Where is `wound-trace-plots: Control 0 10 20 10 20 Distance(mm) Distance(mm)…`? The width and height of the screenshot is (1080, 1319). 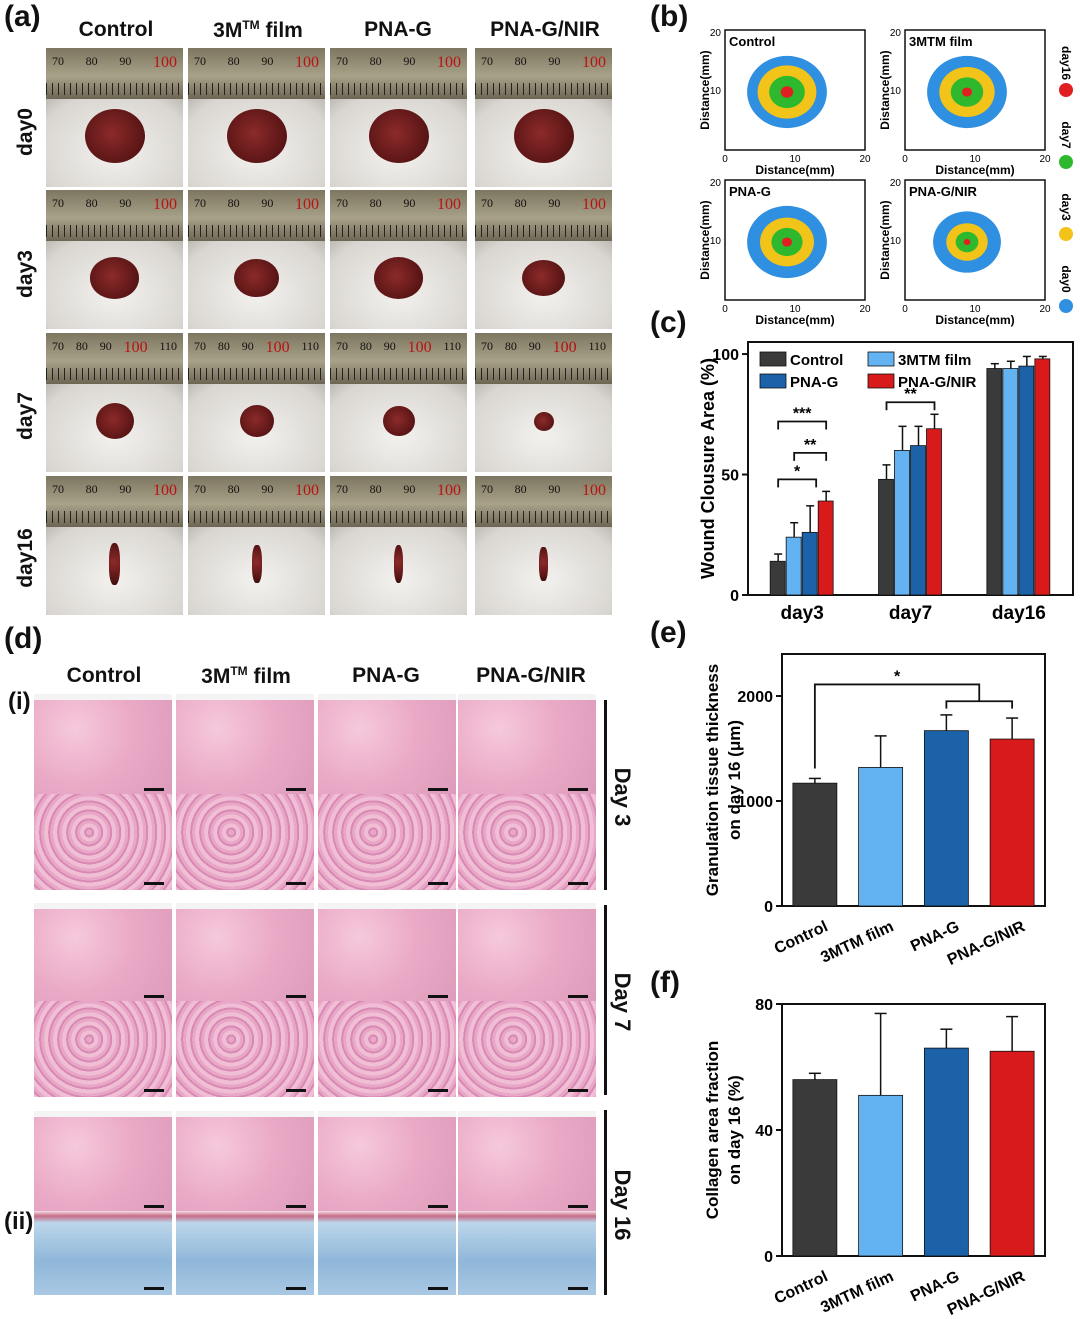
wound-trace-plots: Control 0 10 20 10 20 Distance(mm) Distance(mm)… is located at coordinates (885, 177).